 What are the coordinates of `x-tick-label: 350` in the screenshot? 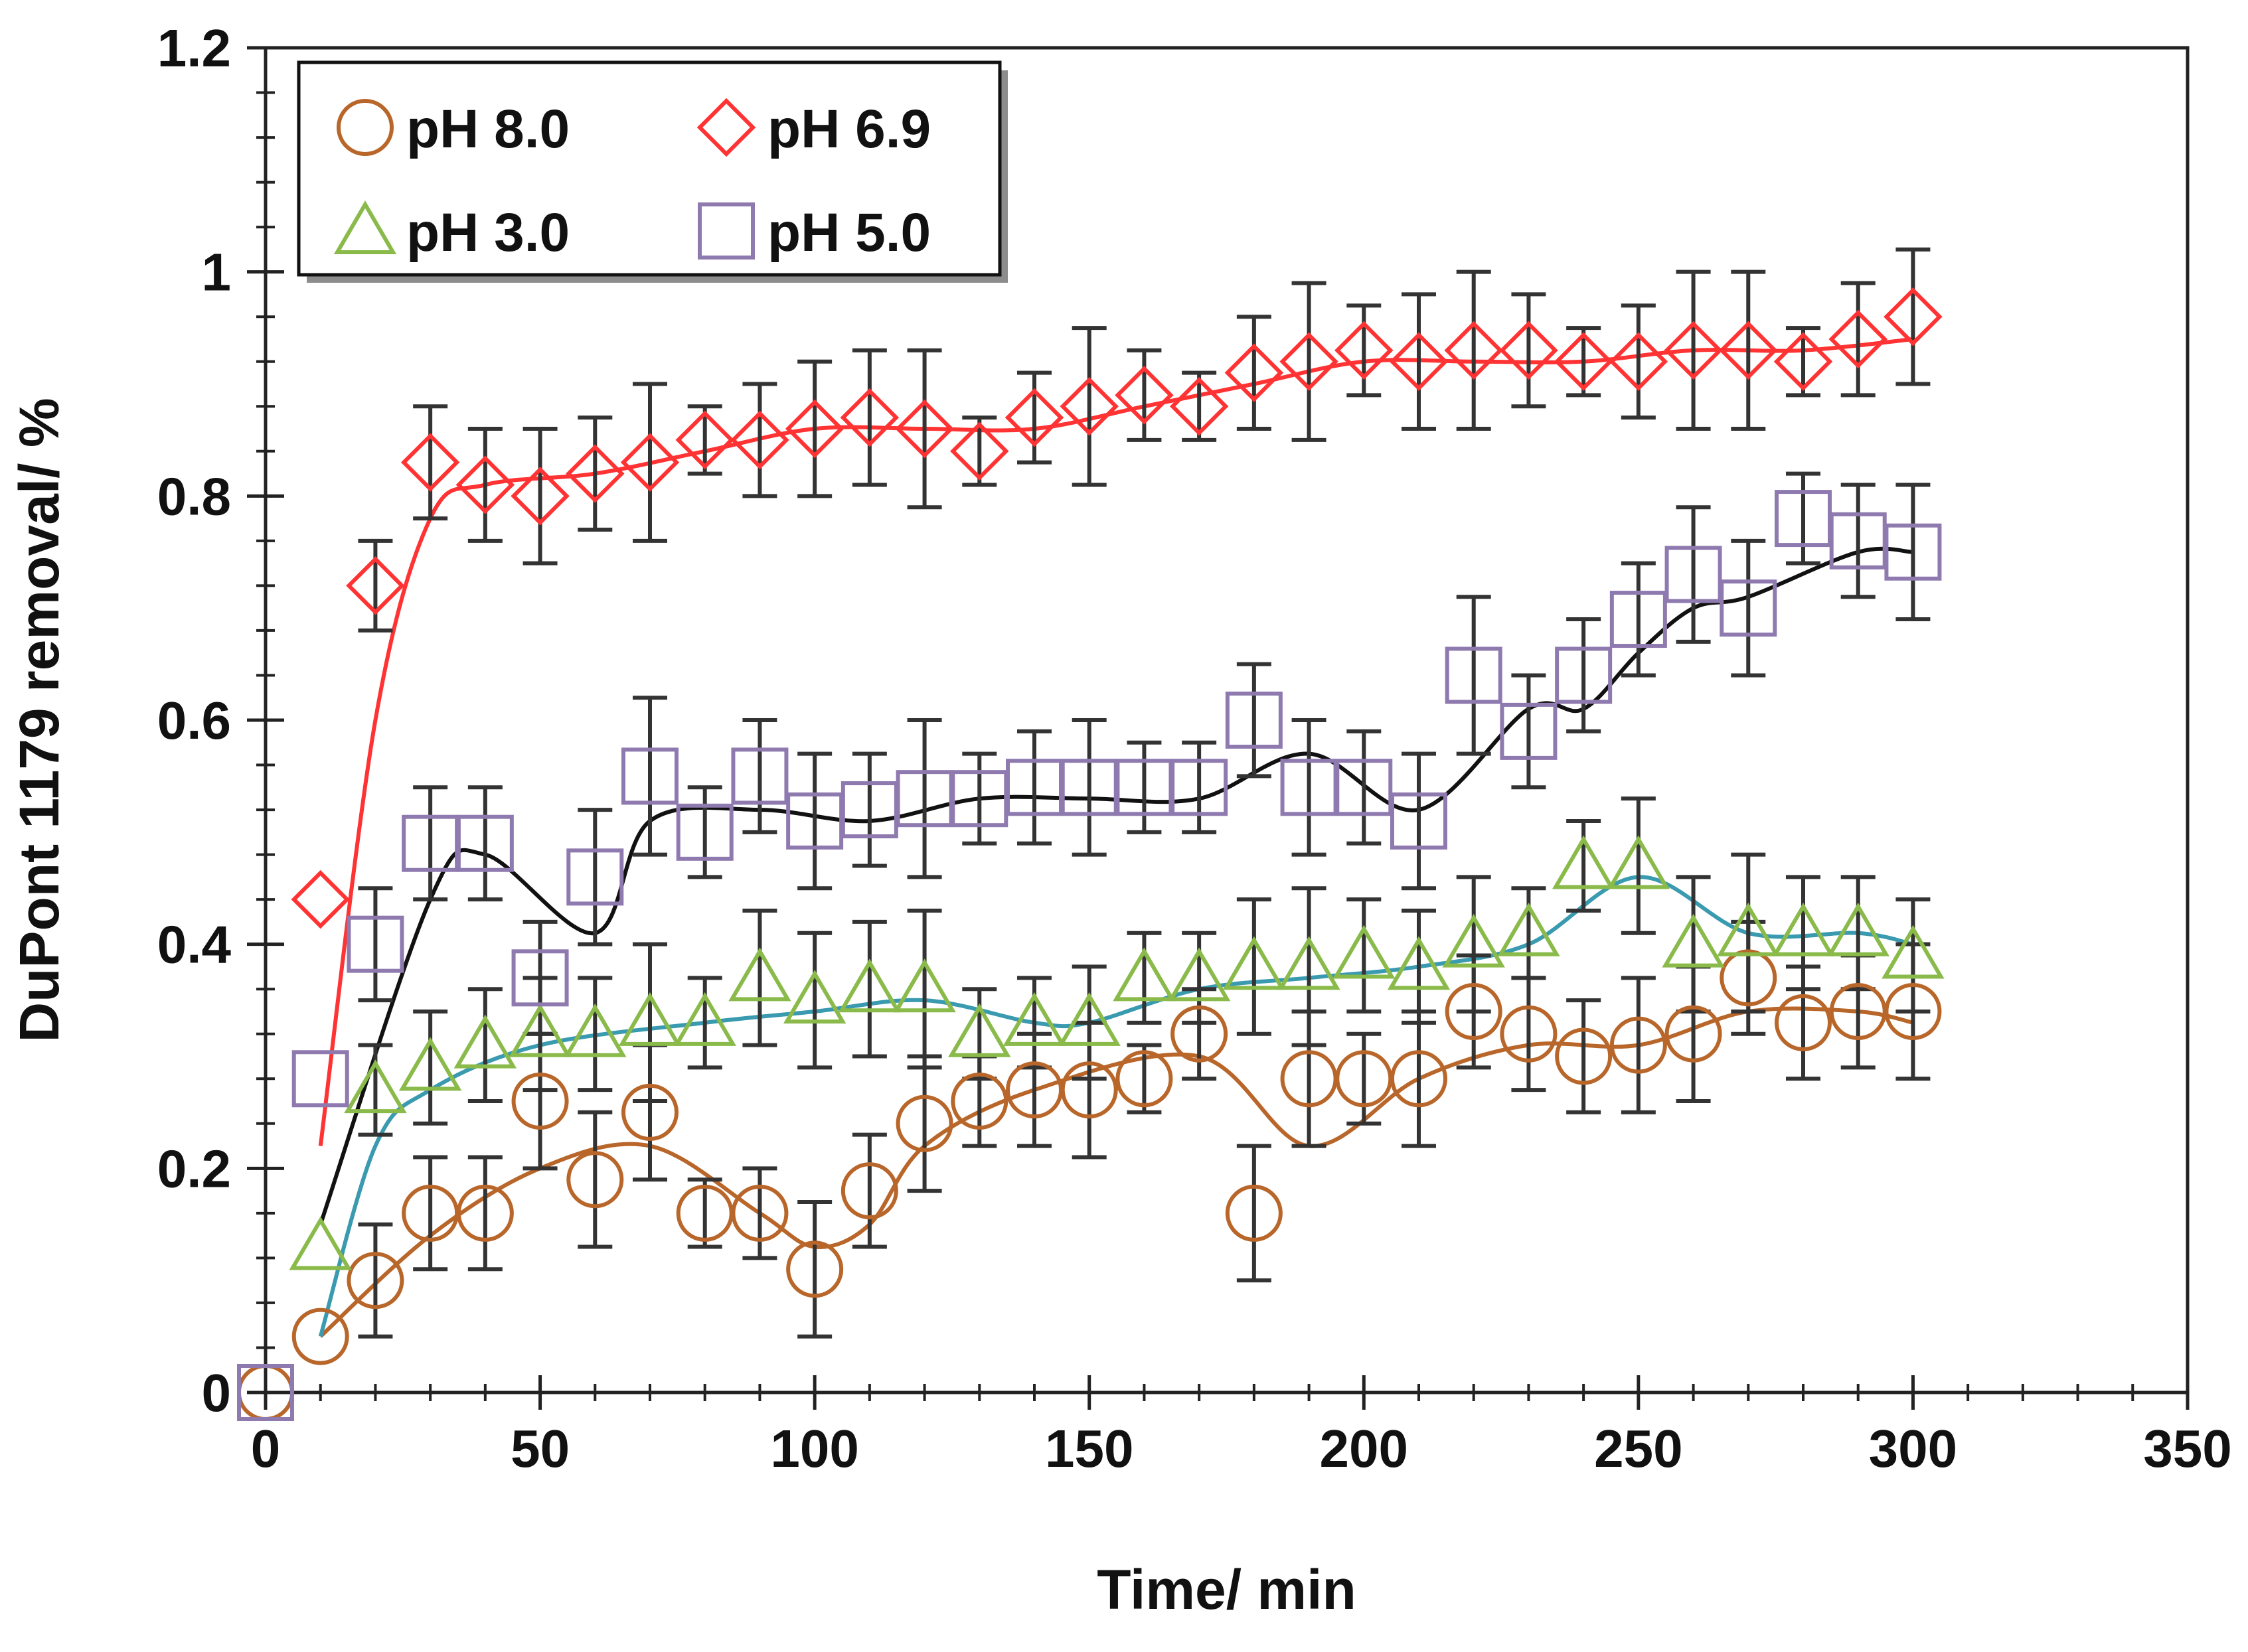 It's located at (2187, 1448).